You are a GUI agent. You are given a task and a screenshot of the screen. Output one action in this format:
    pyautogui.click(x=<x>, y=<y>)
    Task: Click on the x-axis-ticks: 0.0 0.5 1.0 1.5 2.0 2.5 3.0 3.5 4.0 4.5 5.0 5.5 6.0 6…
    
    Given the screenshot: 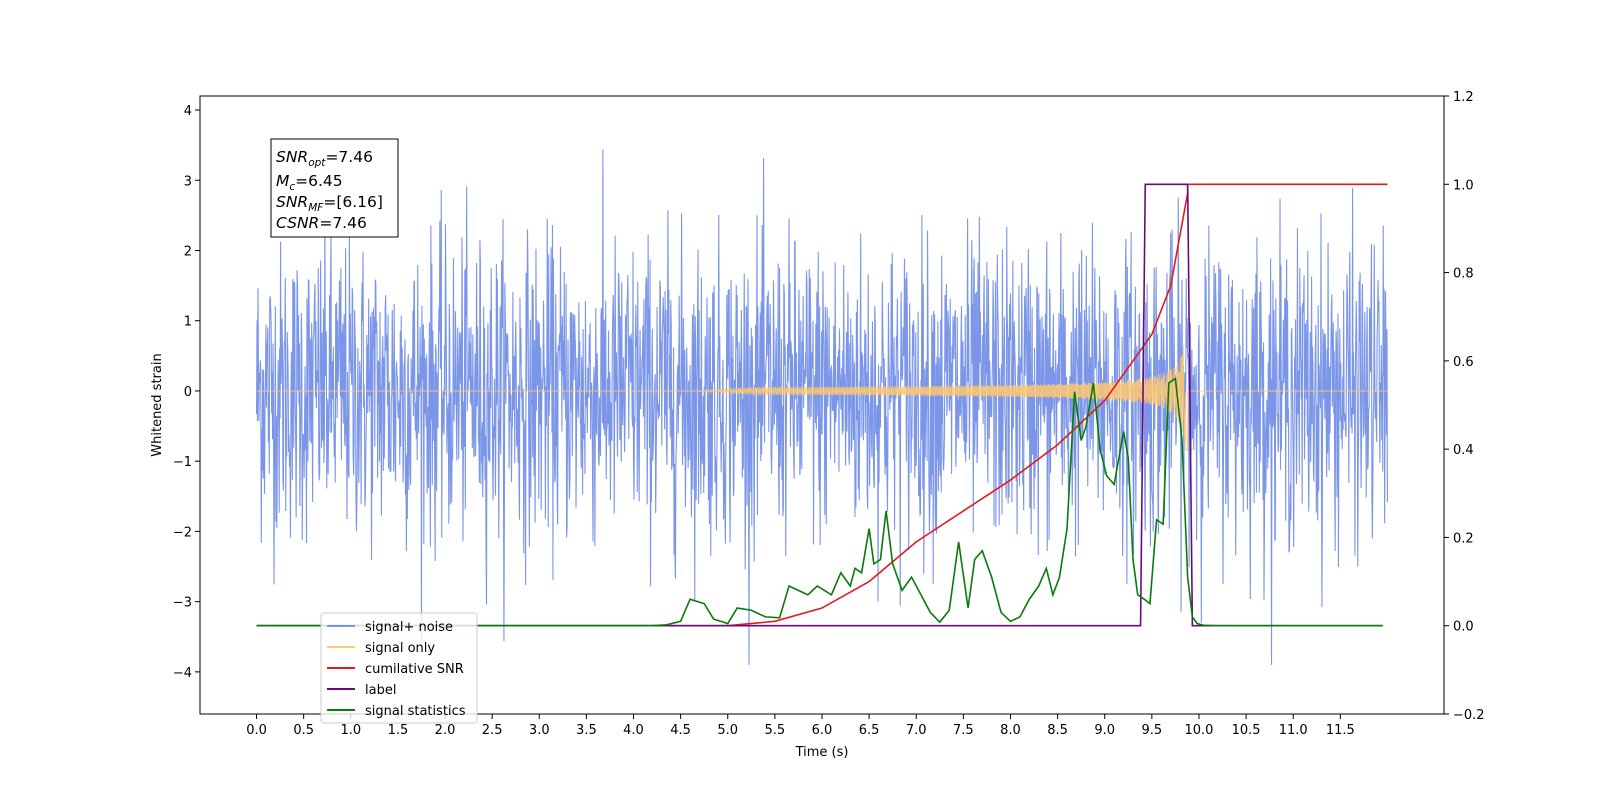 What is the action you would take?
    pyautogui.click(x=800, y=726)
    